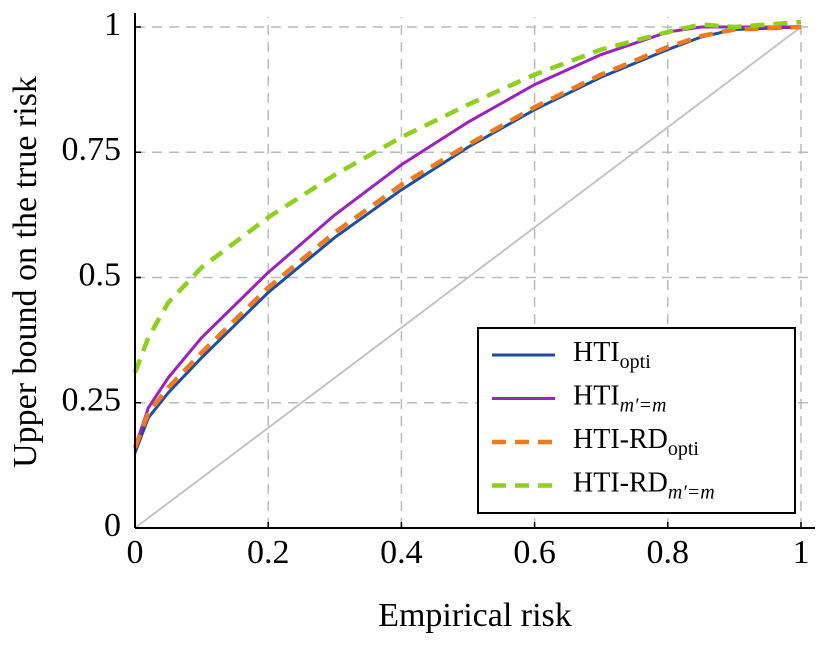 The width and height of the screenshot is (831, 659). I want to click on x-tick-label: 0.2, so click(268, 552).